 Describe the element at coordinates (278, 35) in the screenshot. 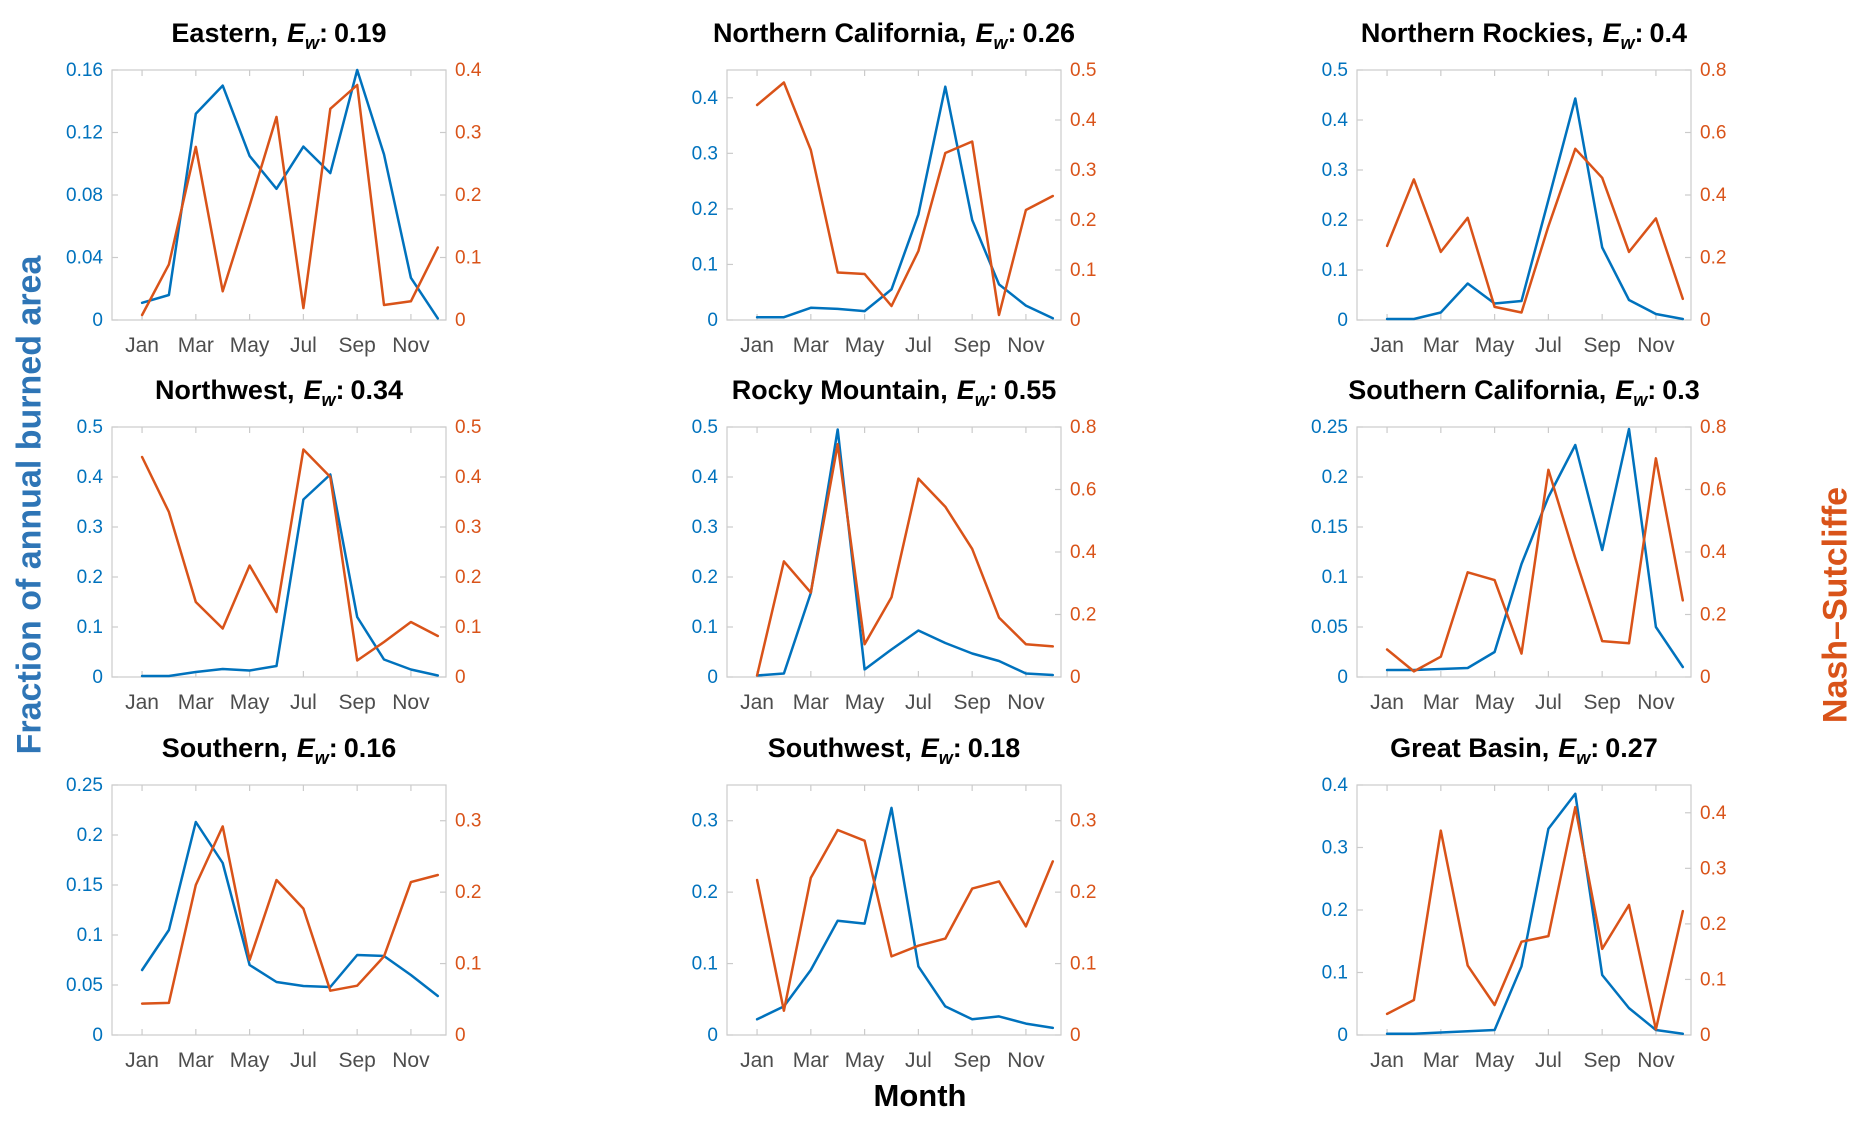

I see `chart-title: Eastern, Ew: 0.19` at that location.